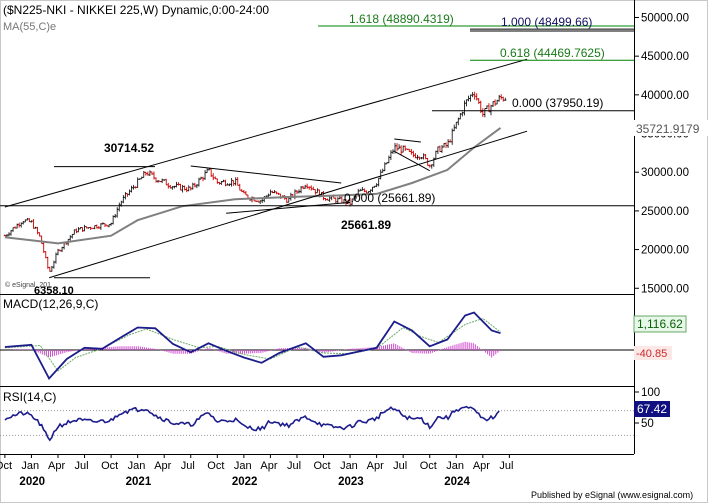 The image size is (708, 503). I want to click on trendline-flag-top, so click(407, 140).